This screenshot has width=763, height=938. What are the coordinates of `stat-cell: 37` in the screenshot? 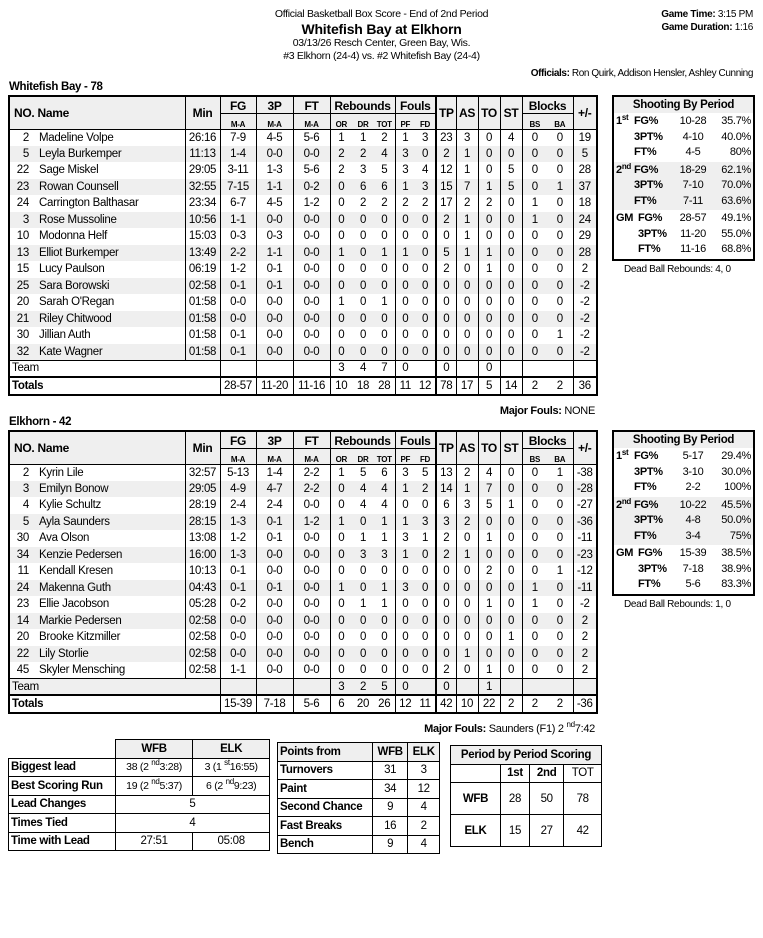 It's located at (585, 186).